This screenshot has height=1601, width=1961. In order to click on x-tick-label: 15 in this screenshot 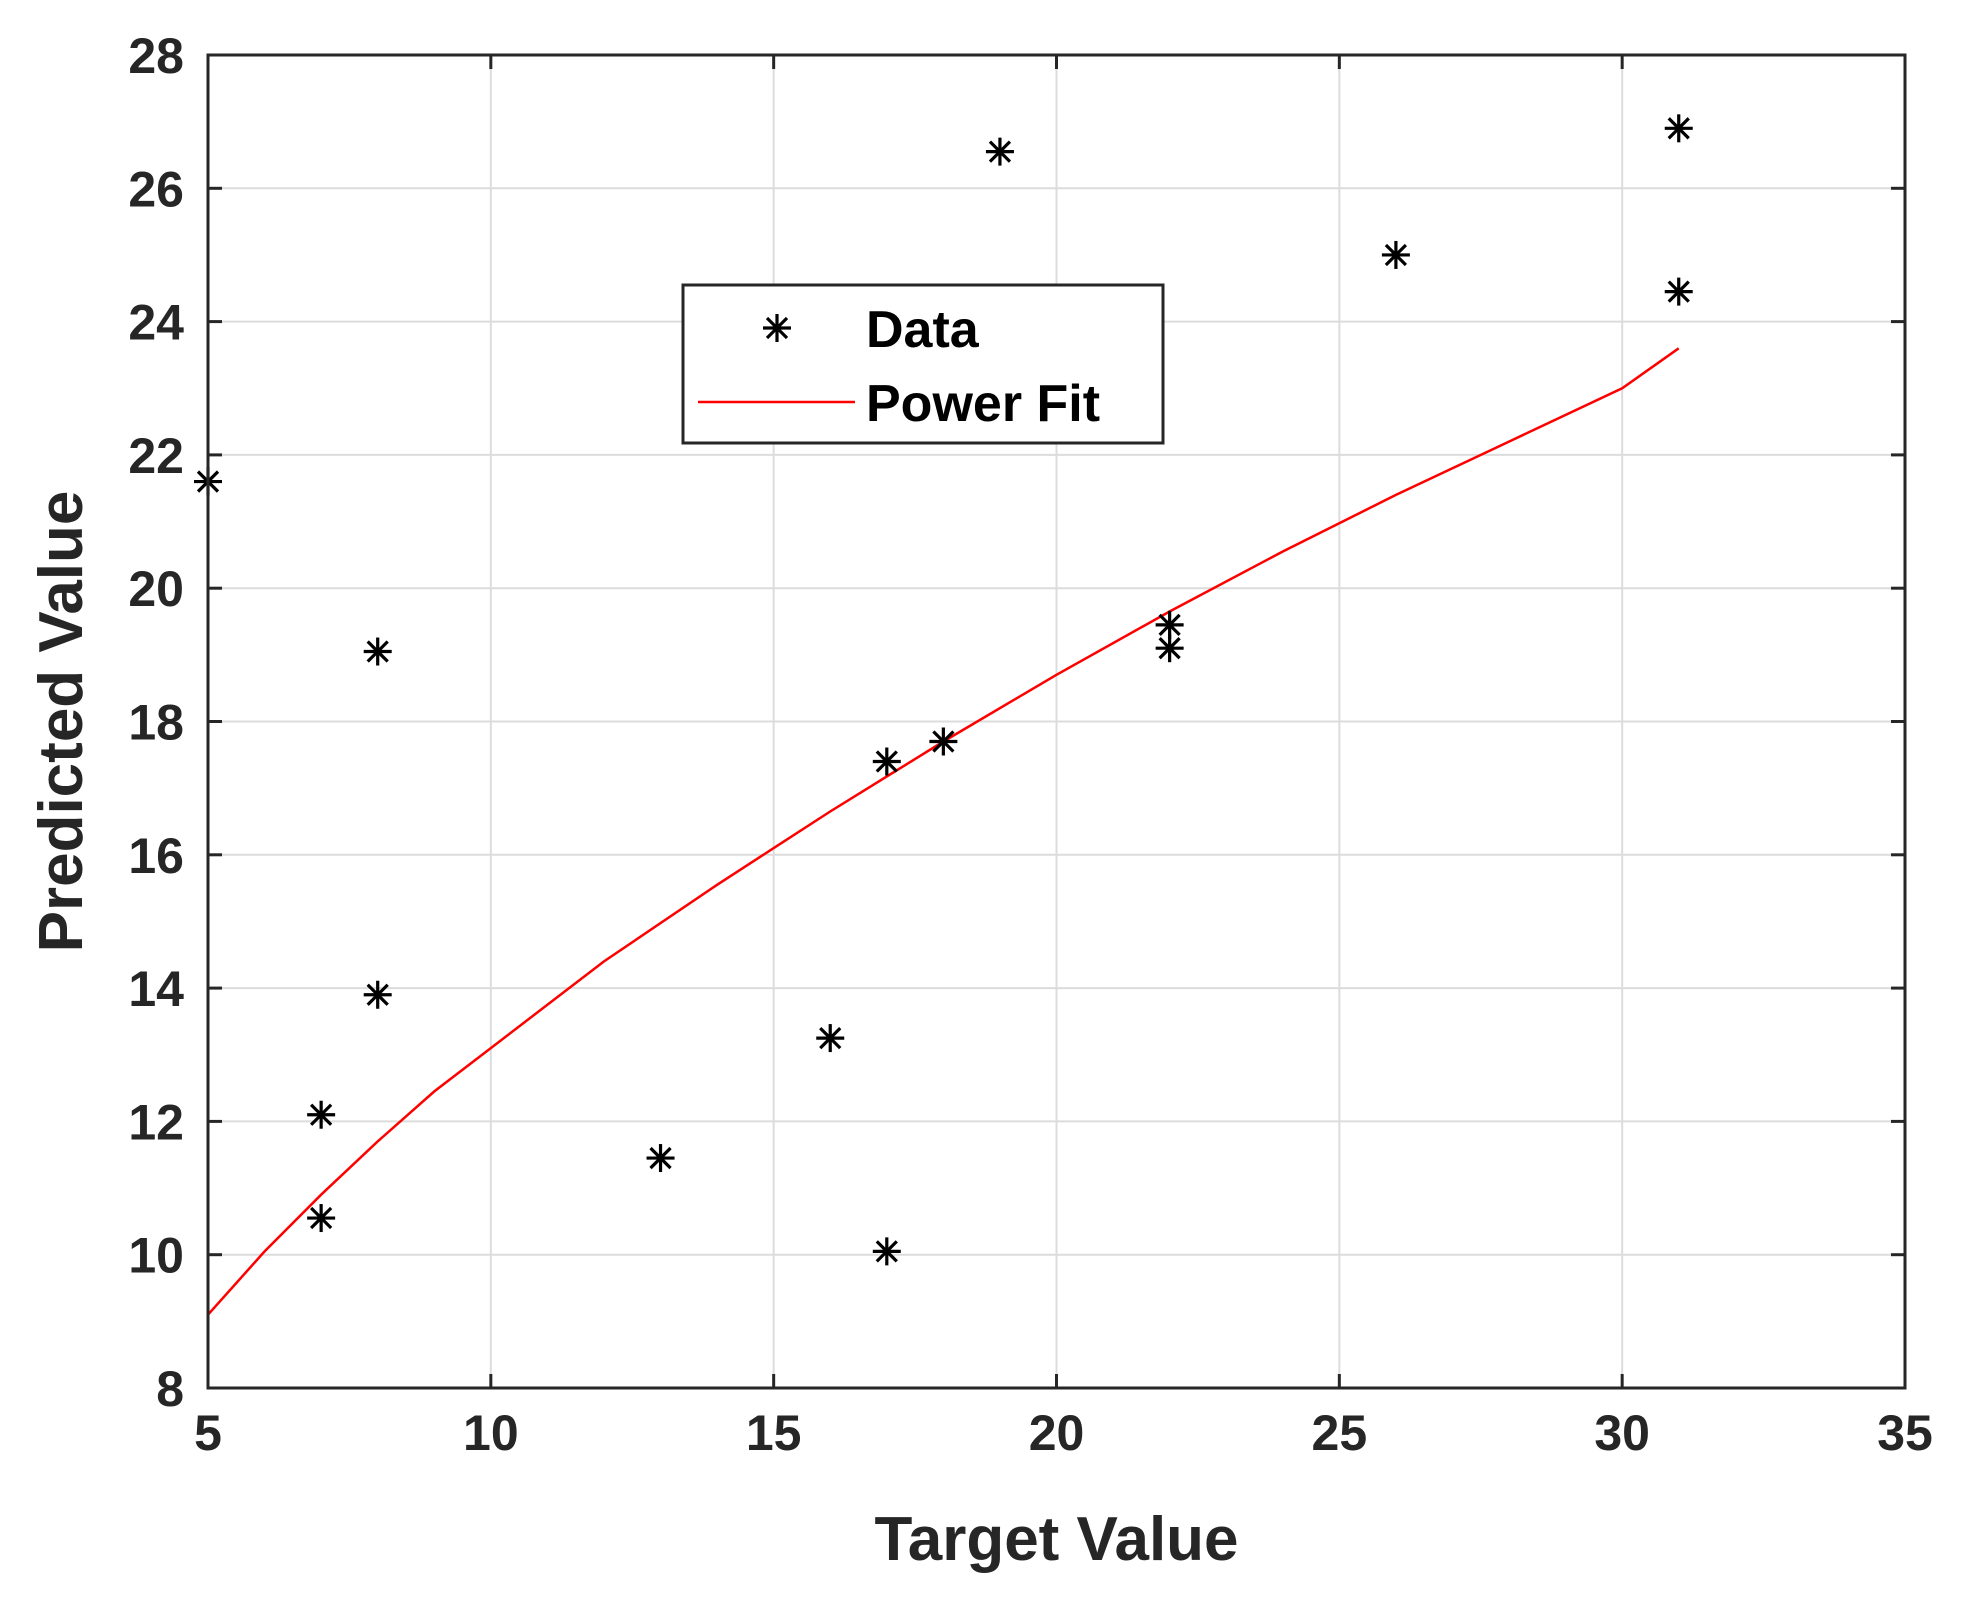, I will do `click(774, 1433)`.